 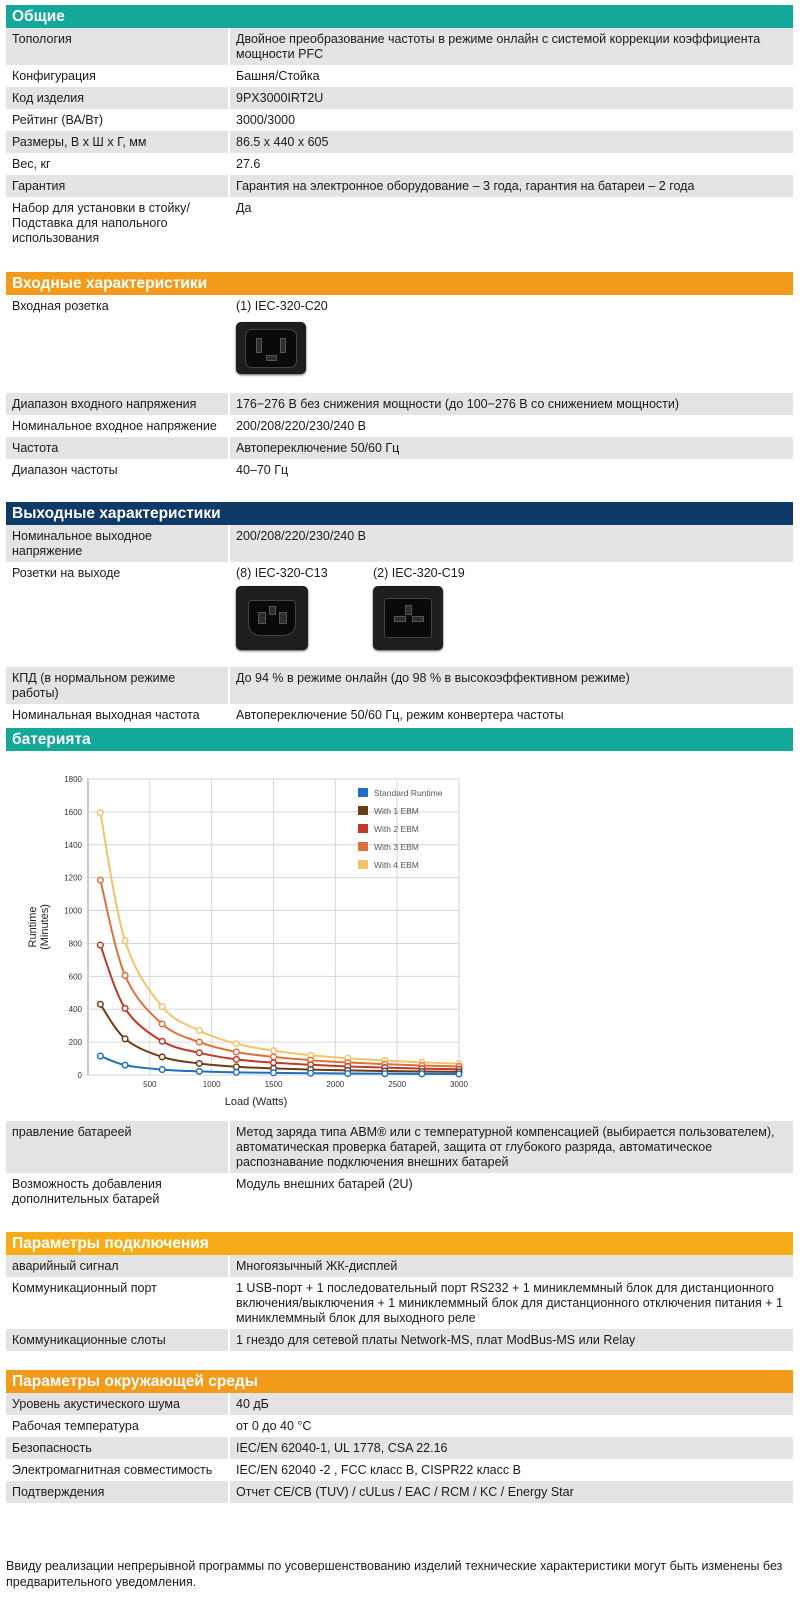 I want to click on legend-label: With 3 EBM, so click(x=396, y=847).